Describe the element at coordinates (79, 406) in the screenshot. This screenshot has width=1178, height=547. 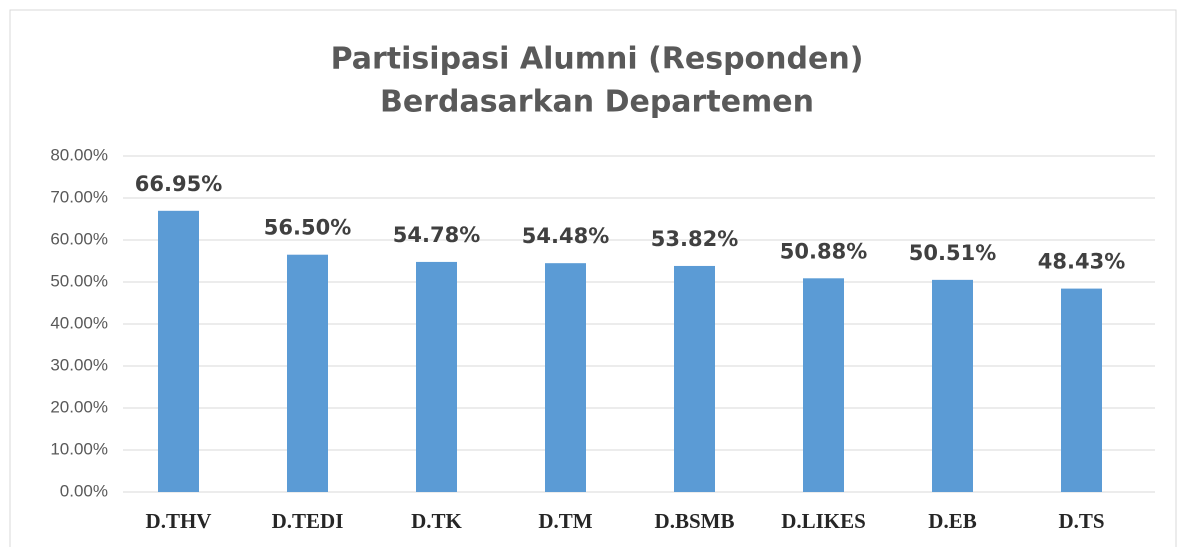
I see `y-tick-label: 20.00%` at that location.